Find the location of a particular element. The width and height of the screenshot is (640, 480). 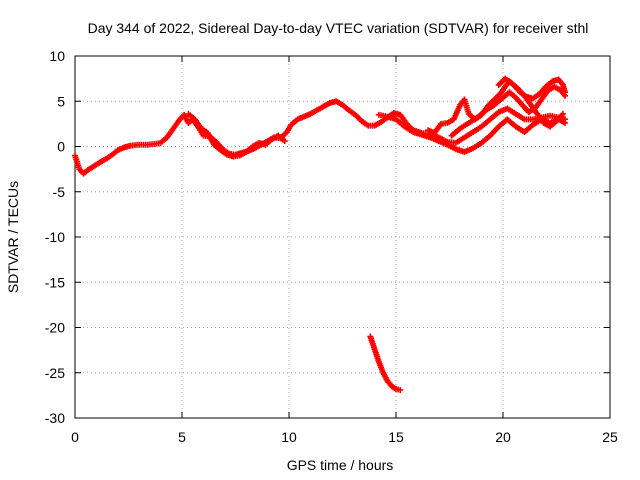

y-tick-label: 10 is located at coordinates (57, 56).